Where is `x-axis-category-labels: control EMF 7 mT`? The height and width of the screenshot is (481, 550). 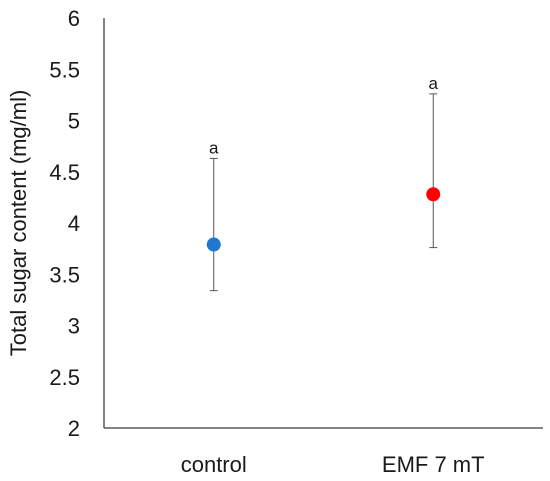 x-axis-category-labels: control EMF 7 mT is located at coordinates (333, 464).